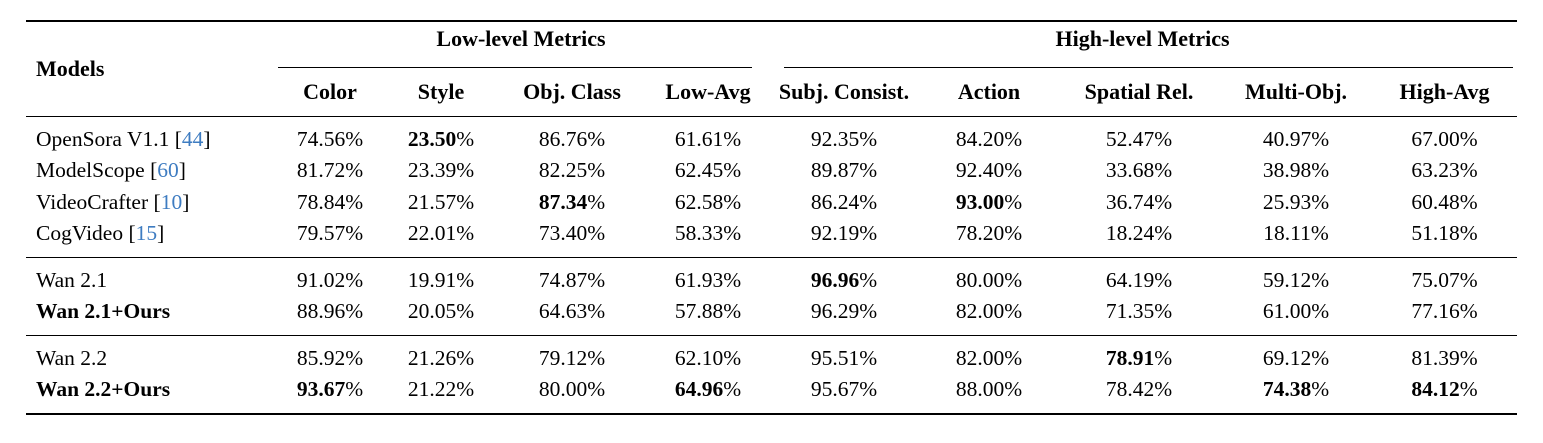 This screenshot has width=1543, height=443. What do you see at coordinates (572, 92) in the screenshot?
I see `column-header-obj-class: Obj. Class` at bounding box center [572, 92].